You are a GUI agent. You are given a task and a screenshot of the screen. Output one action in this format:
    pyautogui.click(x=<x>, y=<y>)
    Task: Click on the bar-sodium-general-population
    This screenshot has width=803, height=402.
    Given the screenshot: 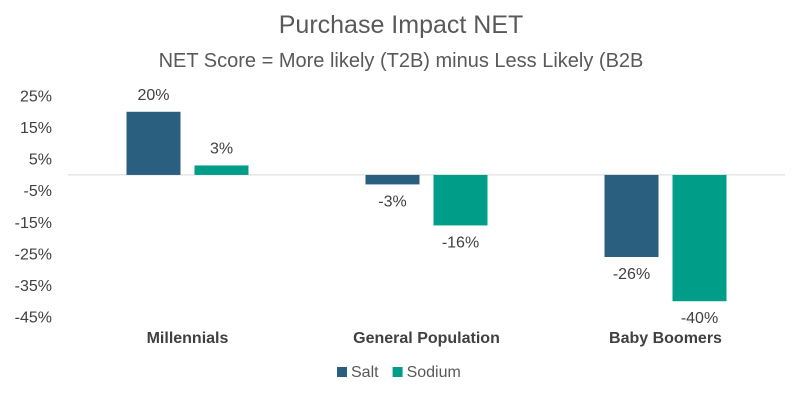 What is the action you would take?
    pyautogui.click(x=460, y=200)
    